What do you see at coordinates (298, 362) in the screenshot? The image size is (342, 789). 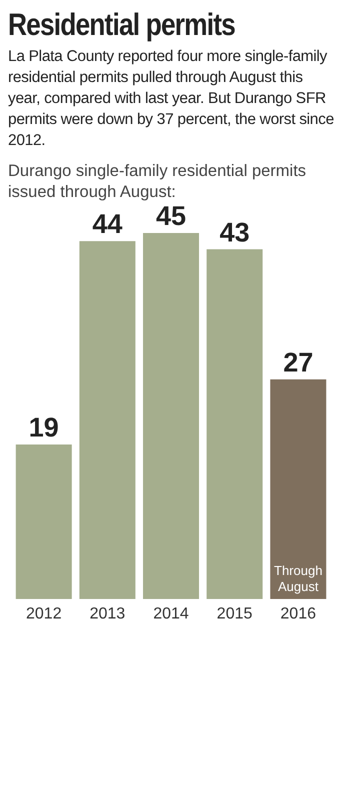 I see `data-label: 27` at bounding box center [298, 362].